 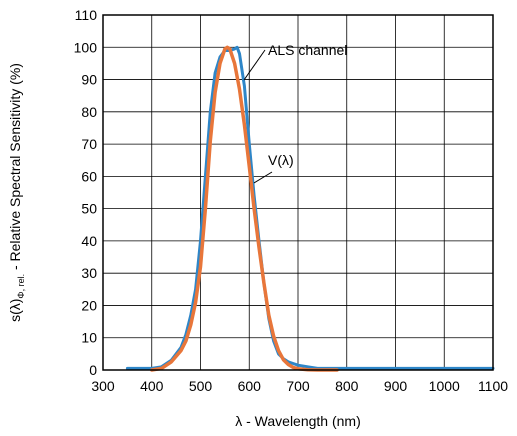 I want to click on x-tick-label: 600, so click(x=250, y=386).